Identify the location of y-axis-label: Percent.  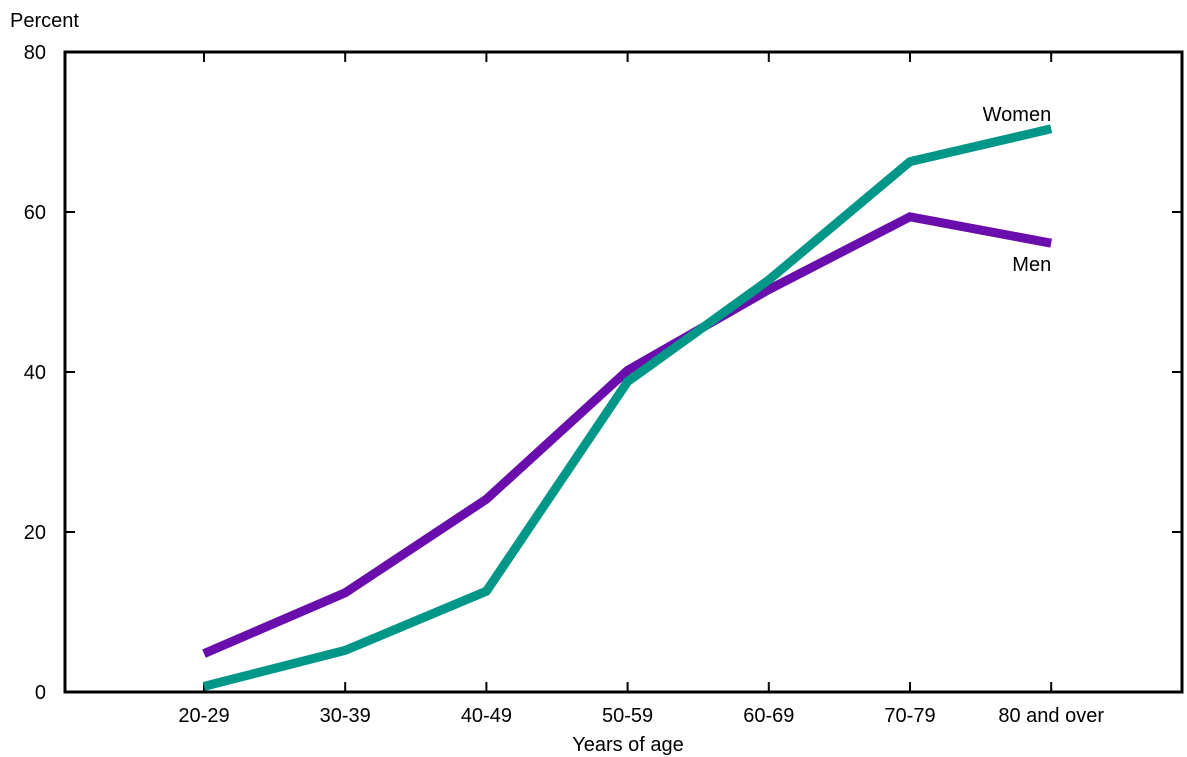
(44, 21).